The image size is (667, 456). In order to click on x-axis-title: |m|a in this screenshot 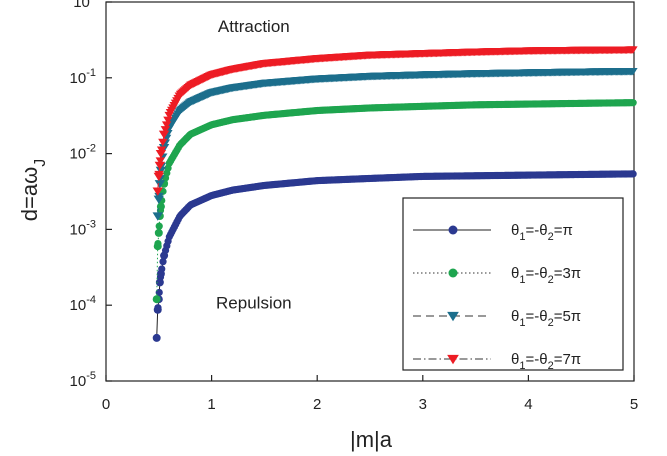, I will do `click(371, 439)`.